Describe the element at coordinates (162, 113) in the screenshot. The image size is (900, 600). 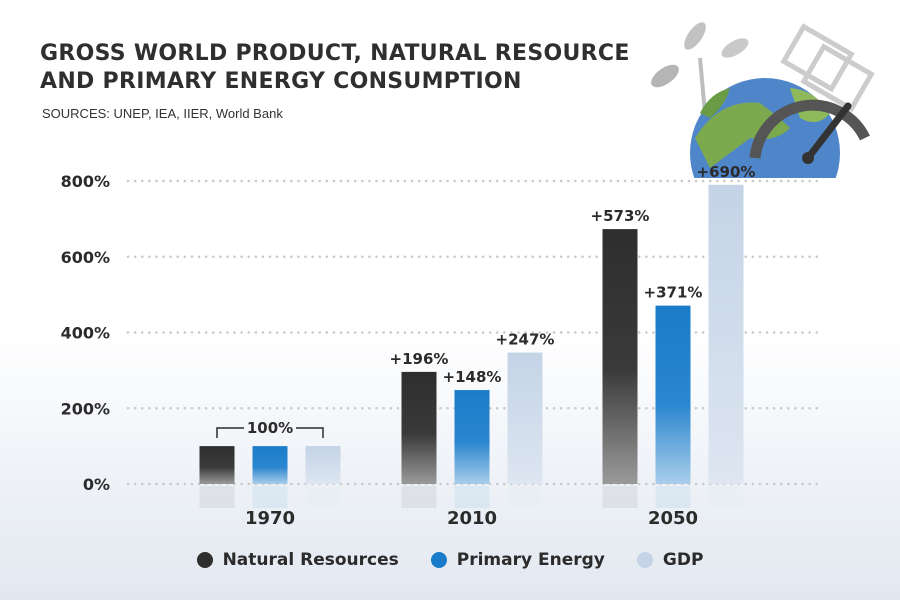
I see `chart-sources: SOURCES: UNEP, IEA, IIER, World Bank` at that location.